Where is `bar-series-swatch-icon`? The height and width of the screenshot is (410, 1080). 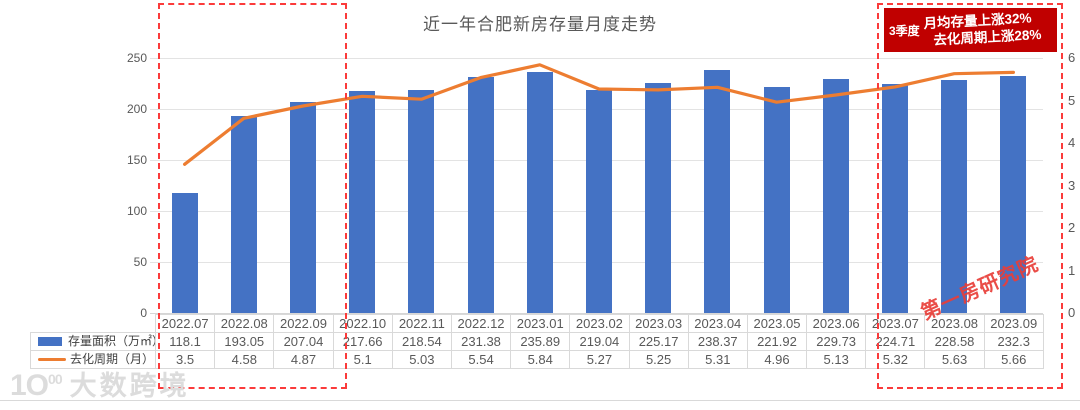
bar-series-swatch-icon is located at coordinates (50, 342).